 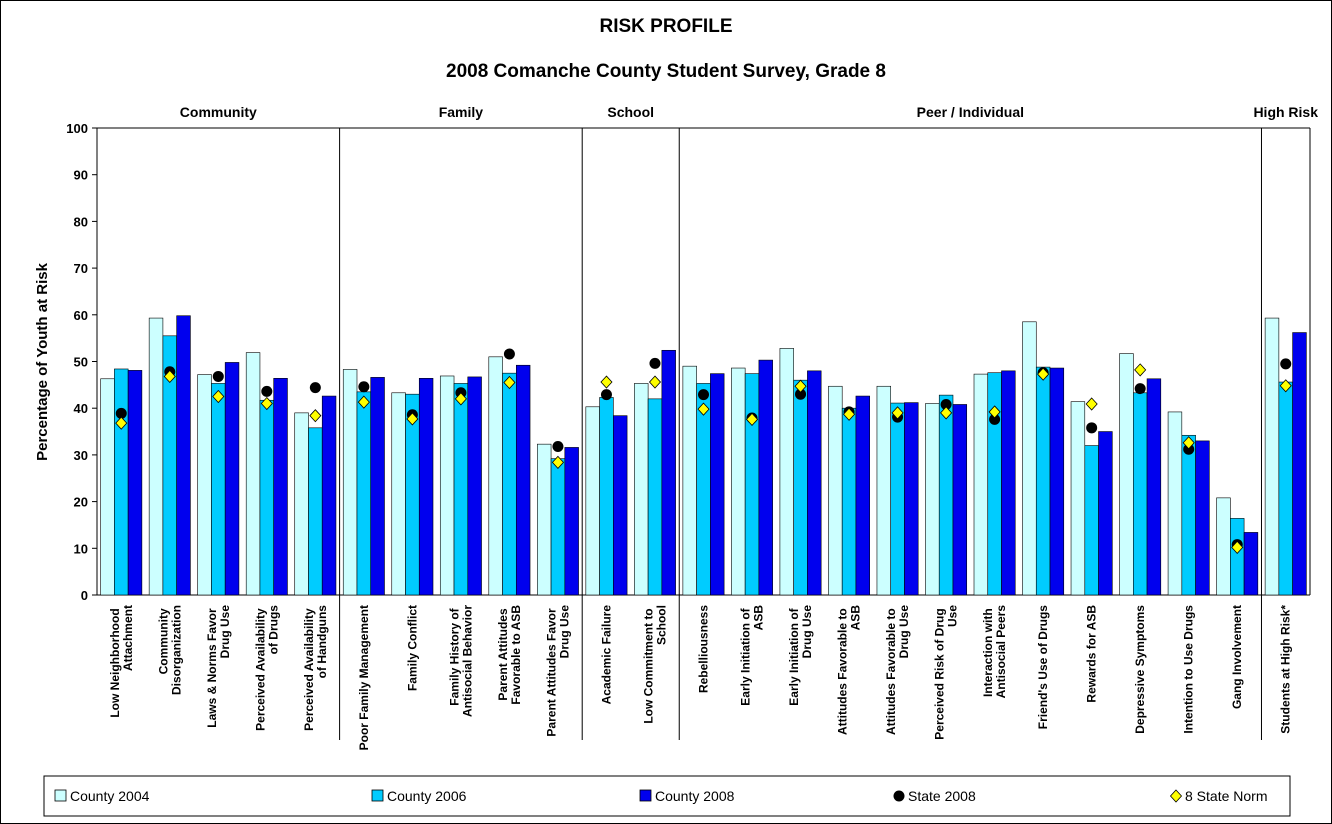 I want to click on legend-label: State 2008, so click(x=942, y=796).